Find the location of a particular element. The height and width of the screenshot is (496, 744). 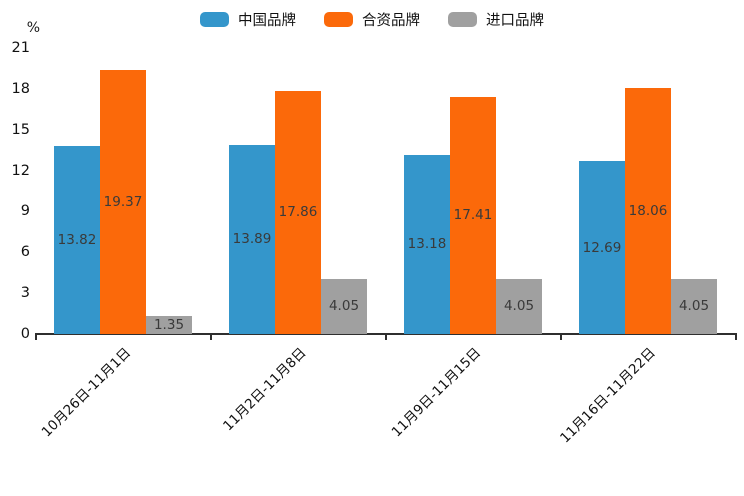

y-tick-label: 18 is located at coordinates (20, 88).